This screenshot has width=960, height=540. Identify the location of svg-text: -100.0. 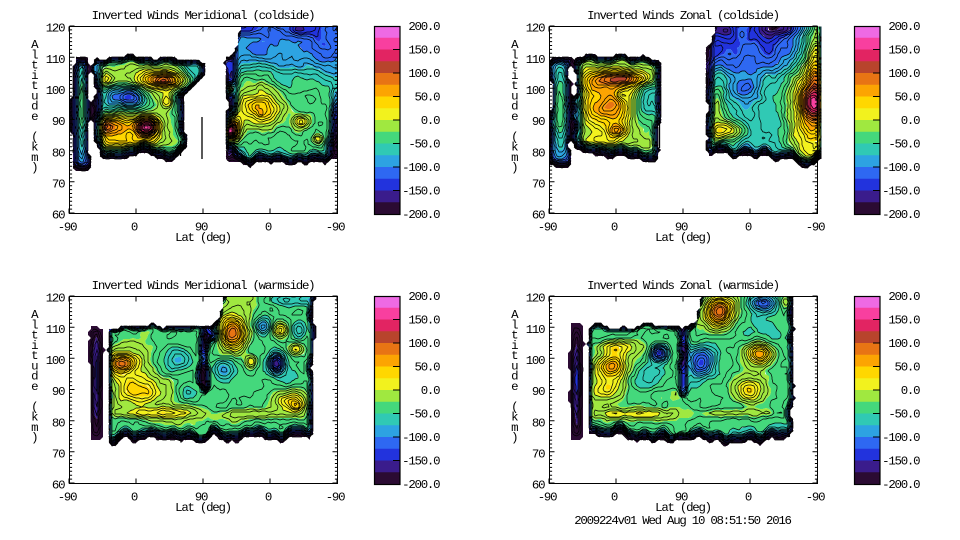
(421, 438).